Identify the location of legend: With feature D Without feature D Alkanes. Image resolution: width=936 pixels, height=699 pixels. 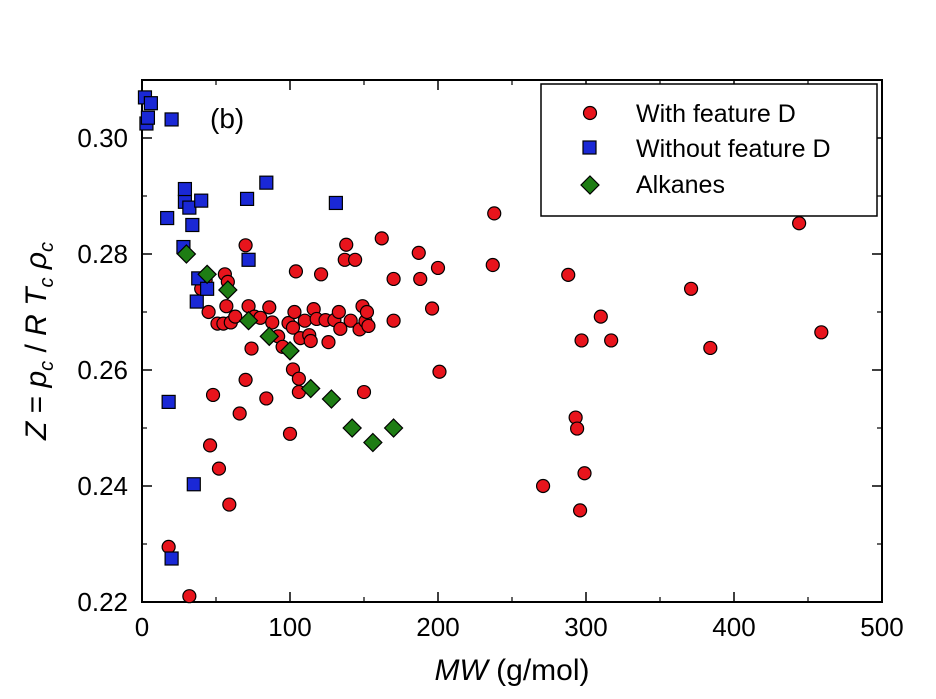
(709, 150).